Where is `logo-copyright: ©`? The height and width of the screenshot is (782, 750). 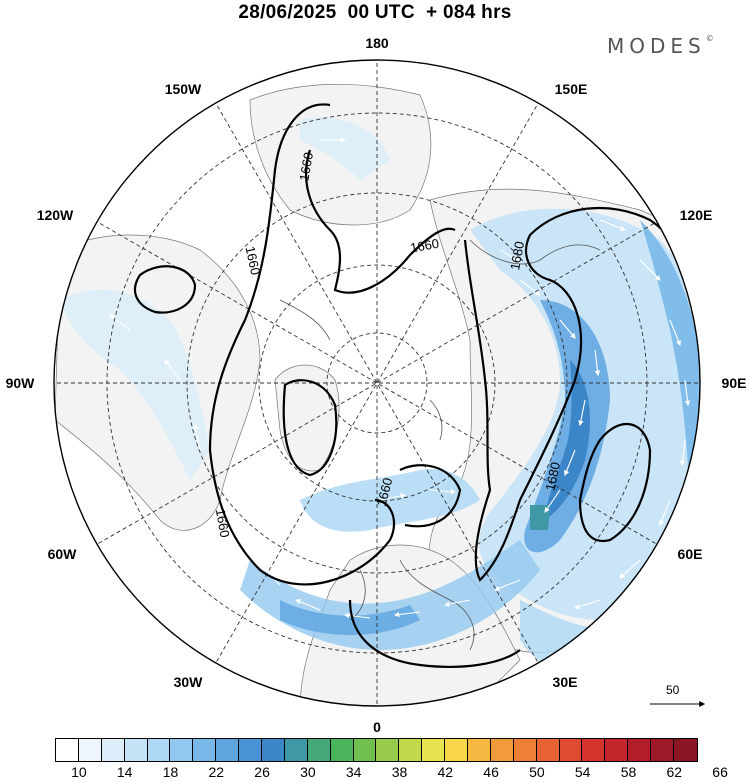 logo-copyright: © is located at coordinates (709, 38).